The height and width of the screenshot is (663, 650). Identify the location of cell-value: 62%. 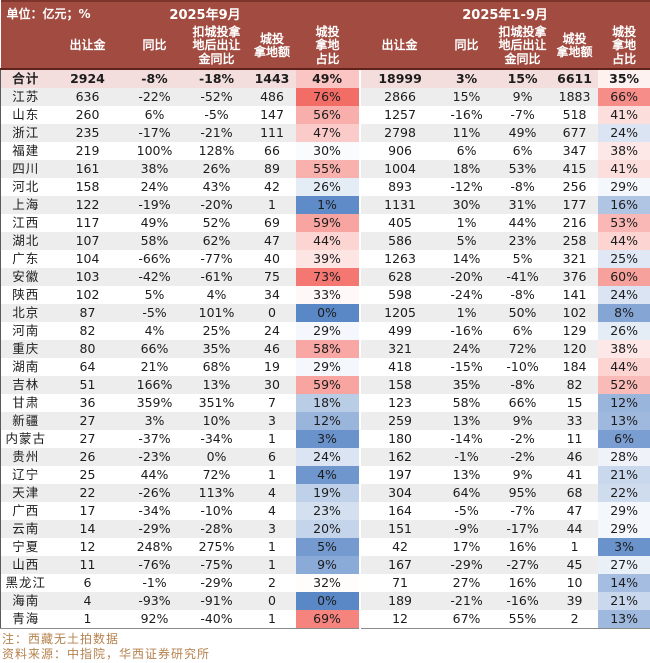
(216, 241).